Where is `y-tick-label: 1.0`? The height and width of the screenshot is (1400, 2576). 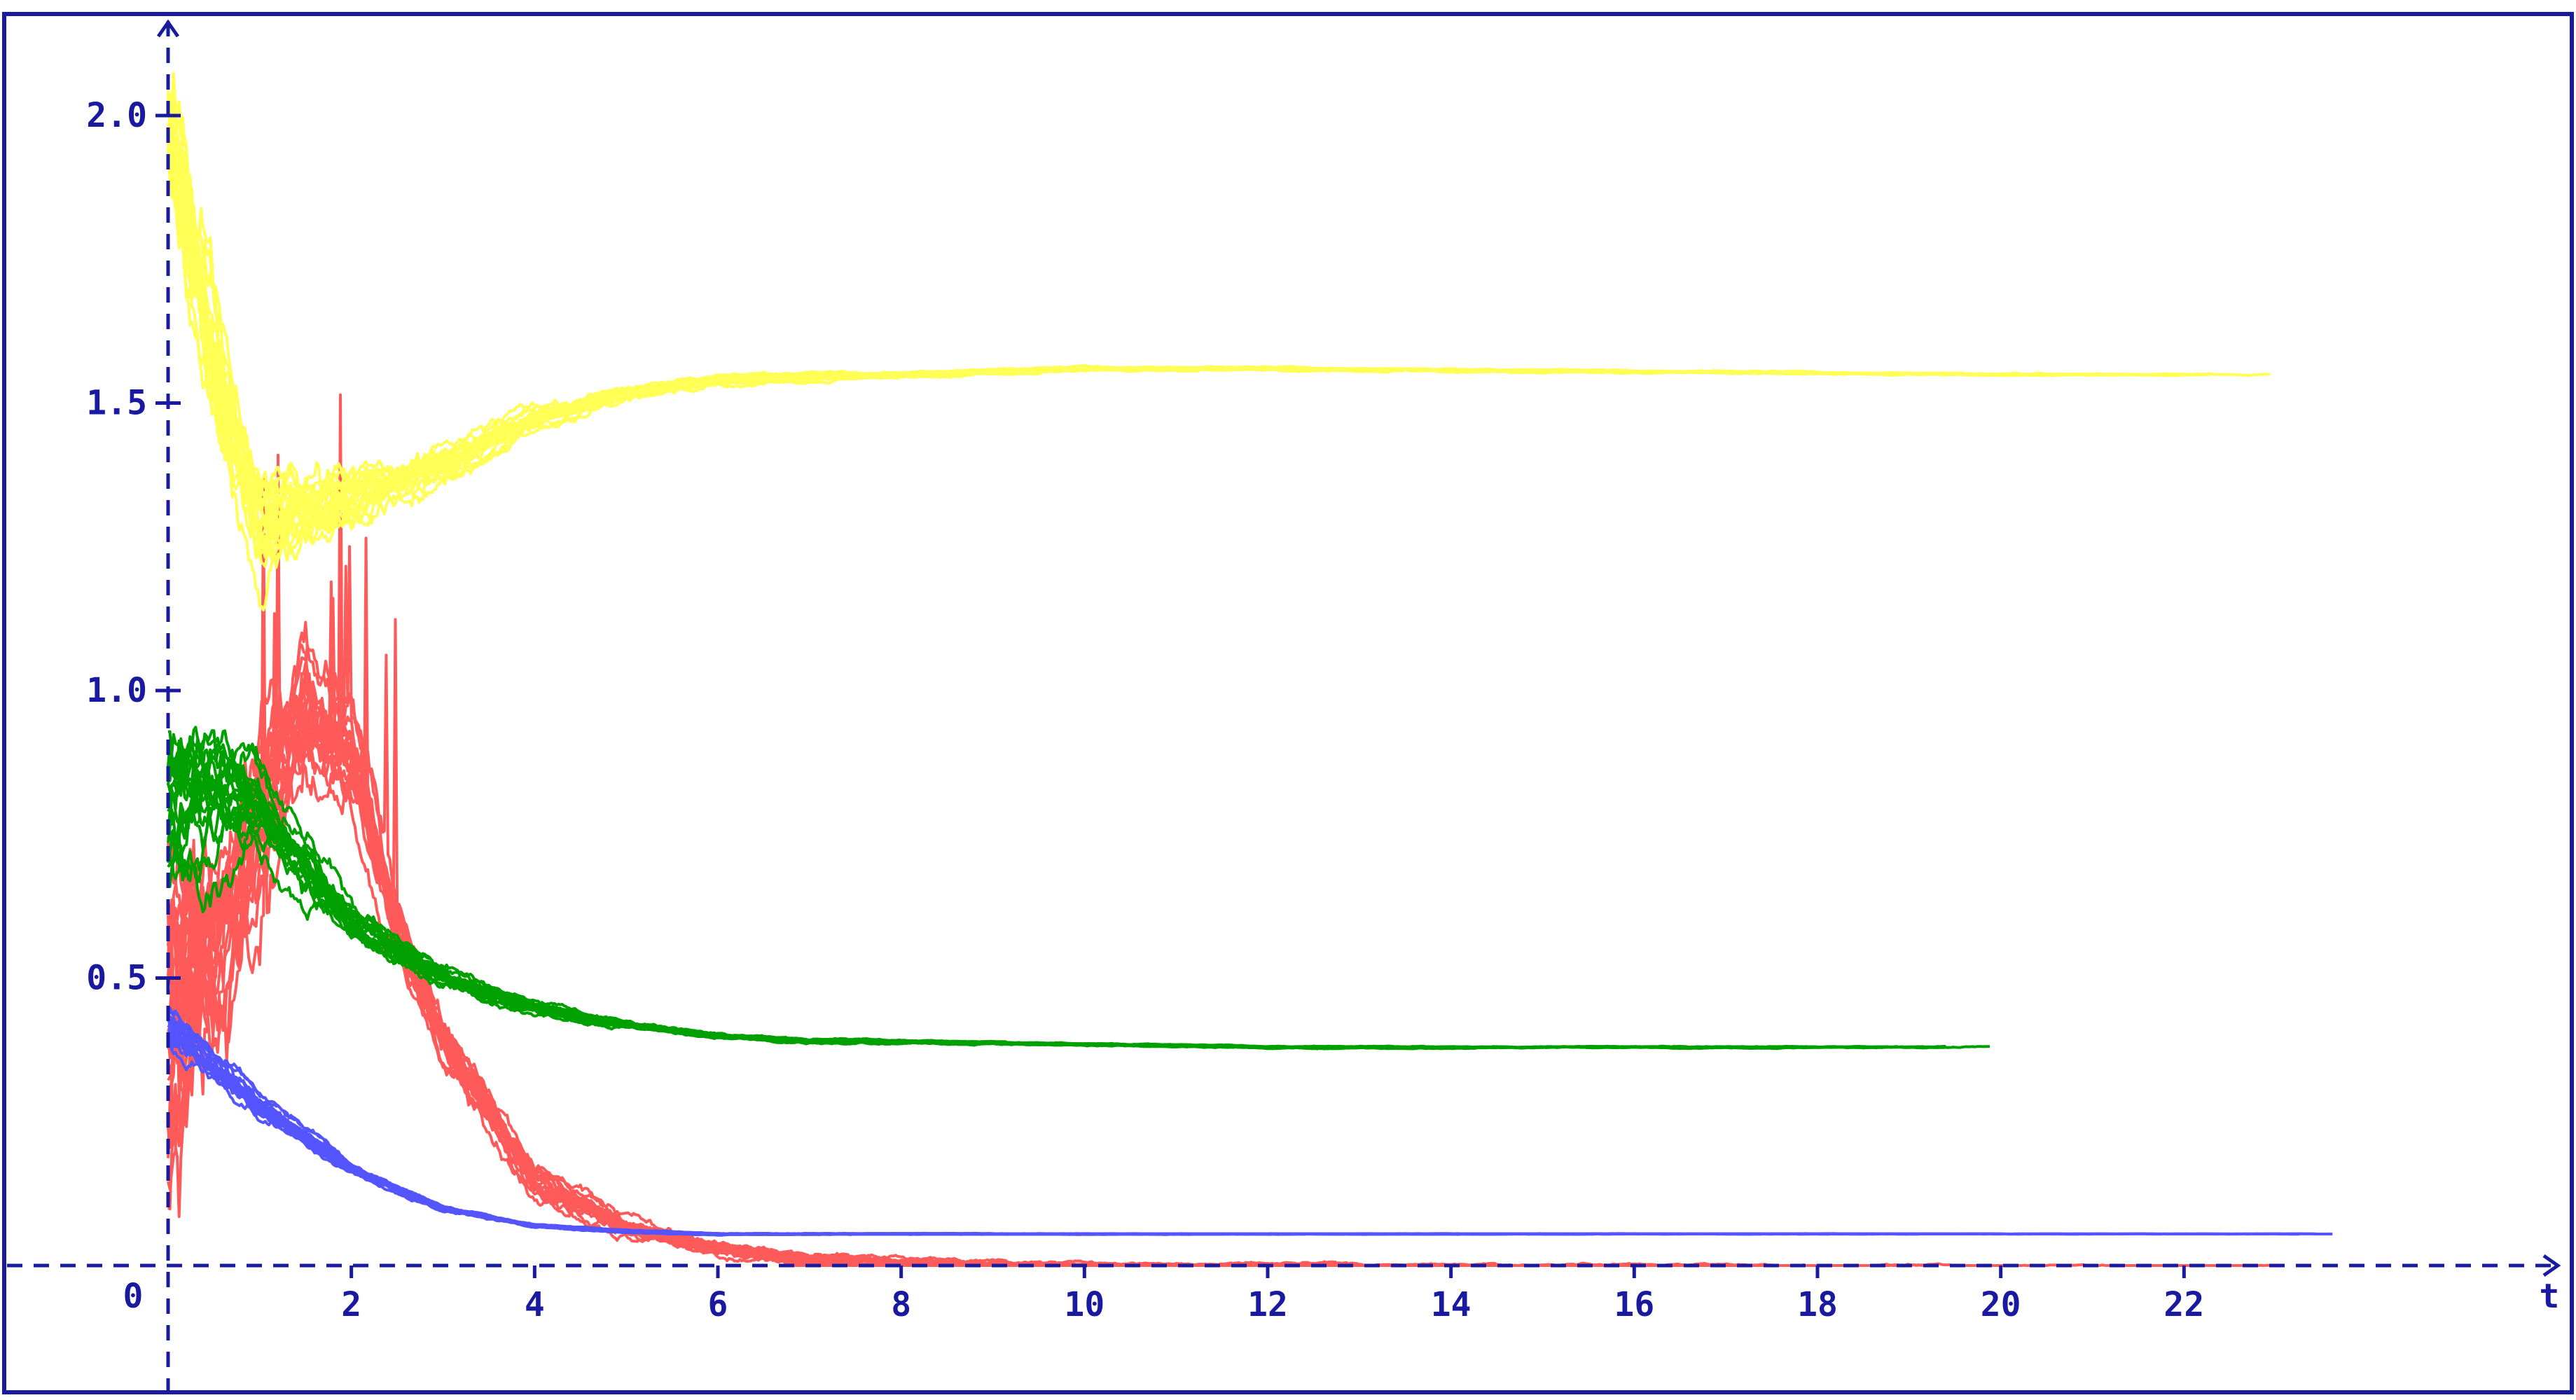
y-tick-label: 1.0 is located at coordinates (116, 691).